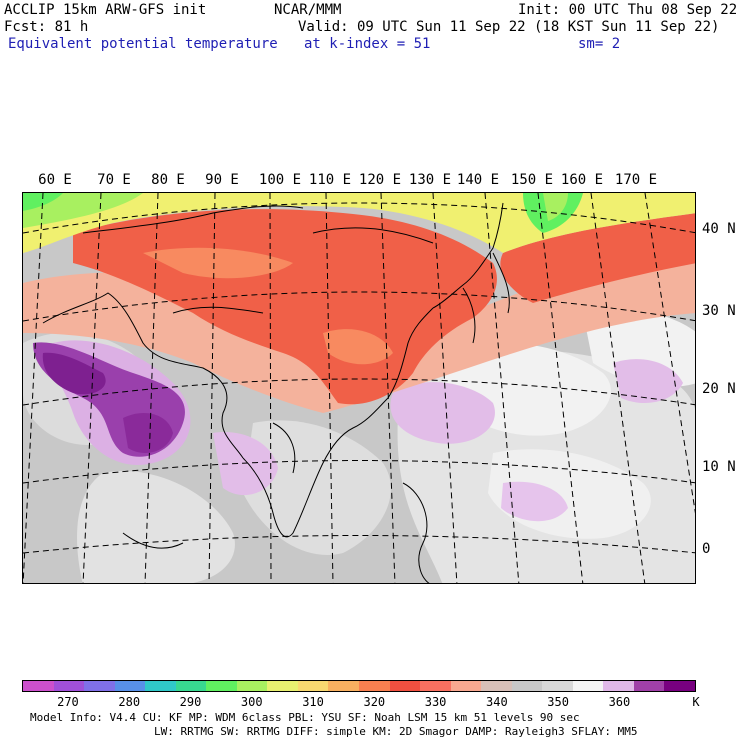 This screenshot has width=740, height=740. I want to click on color-scale-label: 340, so click(497, 702).